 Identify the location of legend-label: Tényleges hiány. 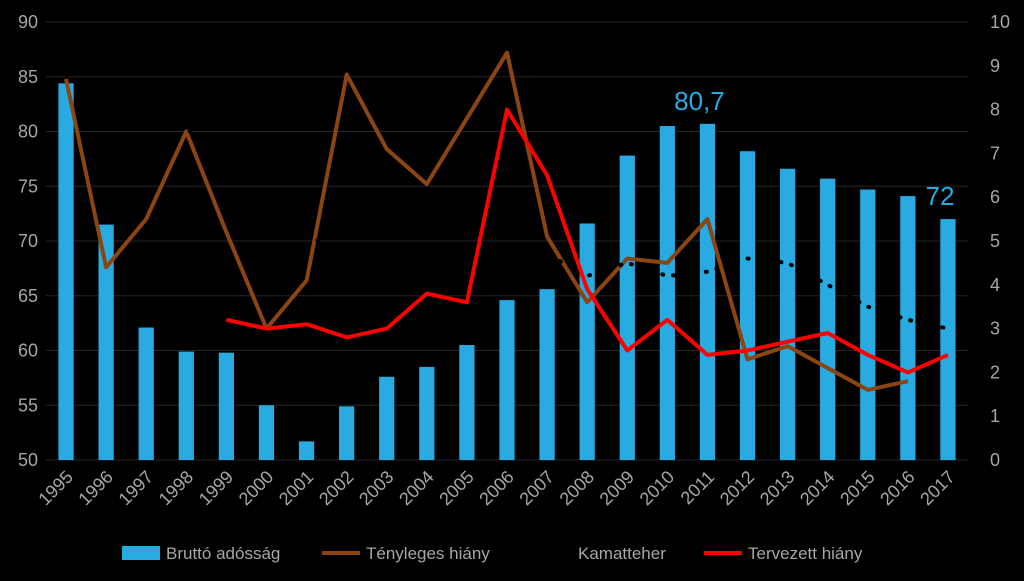
(428, 553).